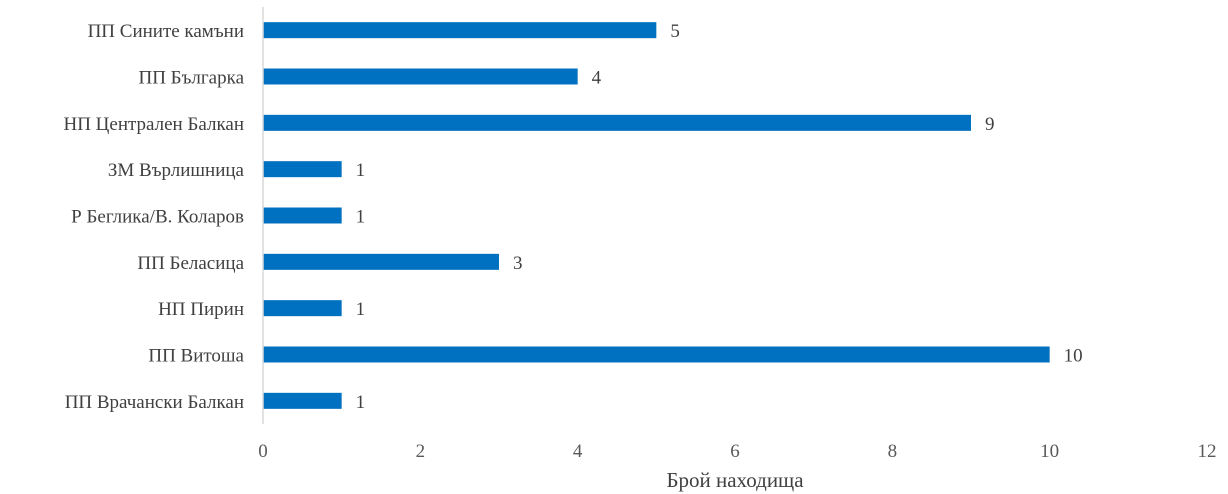  Describe the element at coordinates (597, 78) in the screenshot. I see `data-label: 4` at that location.